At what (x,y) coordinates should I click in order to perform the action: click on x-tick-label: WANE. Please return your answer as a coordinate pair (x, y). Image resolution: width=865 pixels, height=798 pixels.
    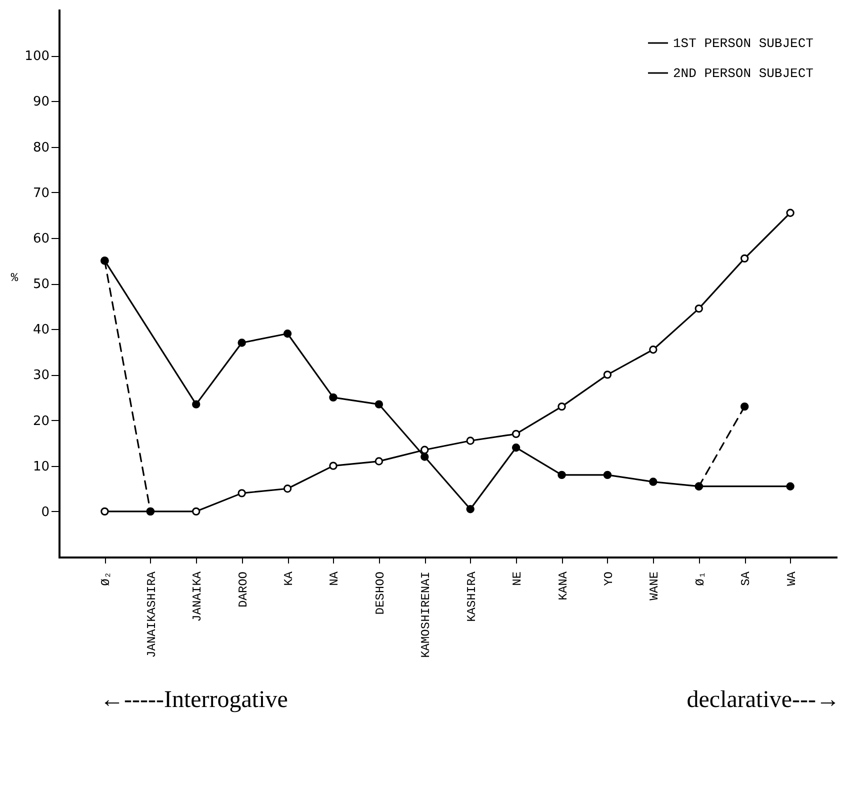
    Looking at the image, I should click on (655, 586).